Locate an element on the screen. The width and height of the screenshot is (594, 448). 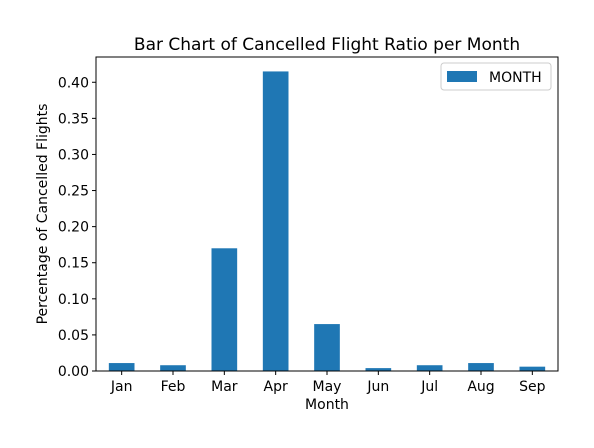
x-tick-label: Sep is located at coordinates (532, 387).